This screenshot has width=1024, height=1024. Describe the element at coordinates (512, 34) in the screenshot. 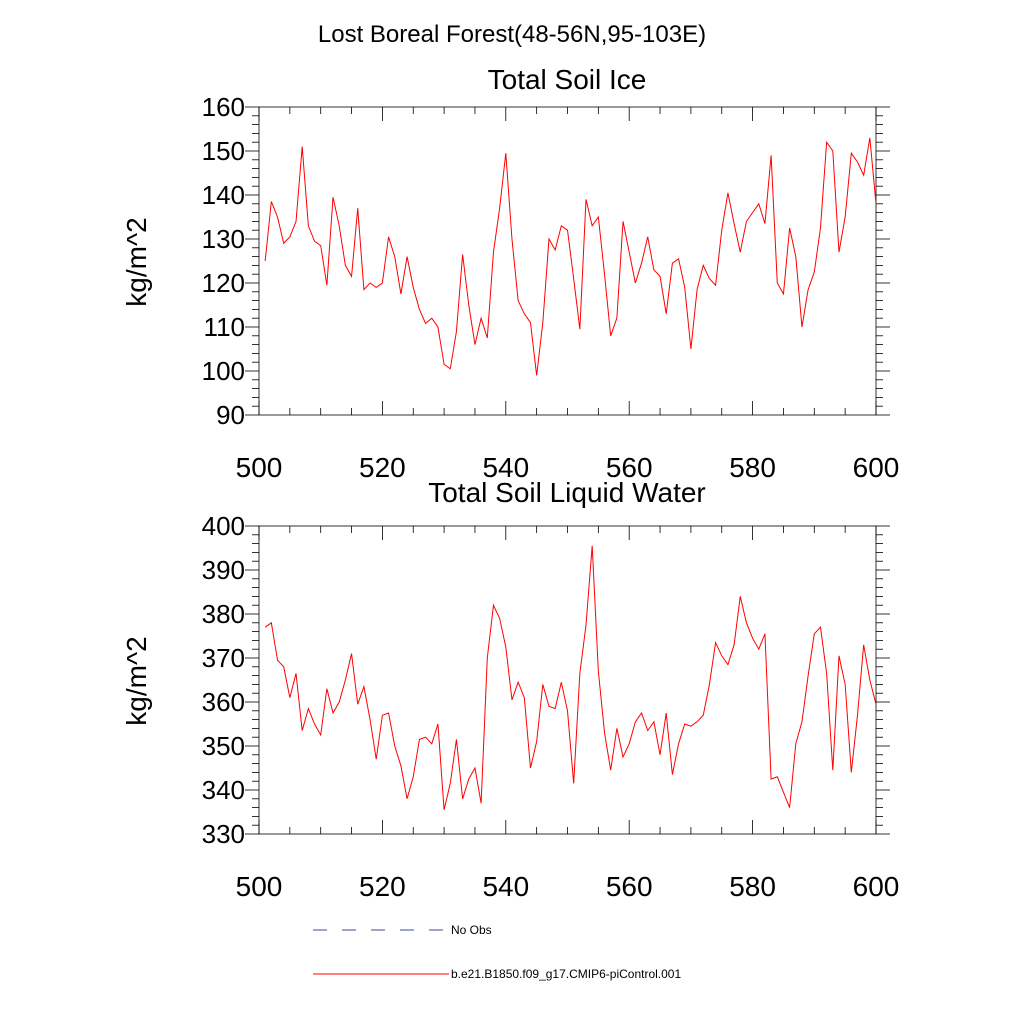

I see `figure-title: Lost Boreal Forest(48-56N,95-103E)` at that location.